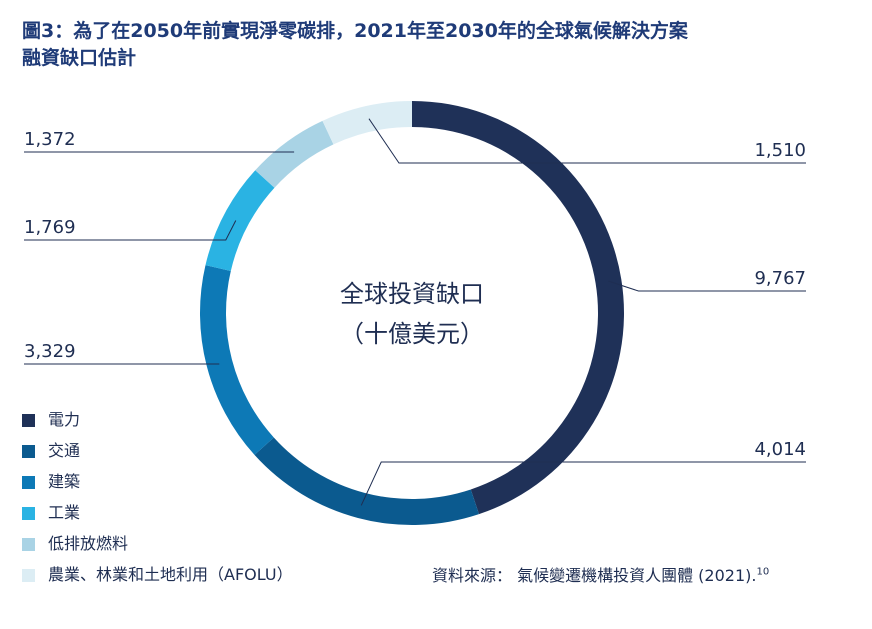  I want to click on value-label: 9,767, so click(780, 278).